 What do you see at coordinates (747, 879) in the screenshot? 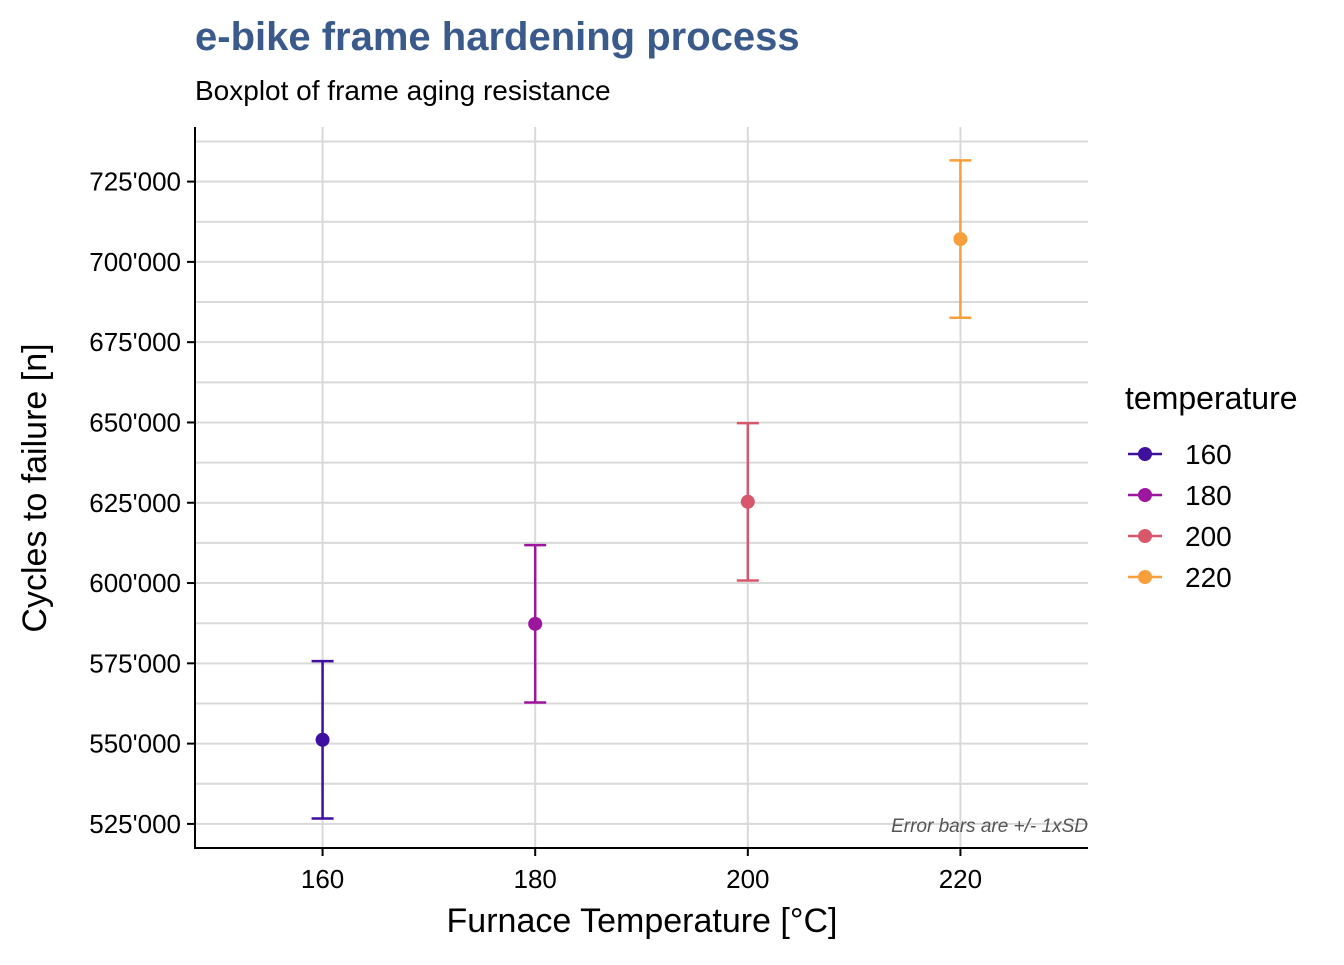
I see `x-tick-label: 200` at bounding box center [747, 879].